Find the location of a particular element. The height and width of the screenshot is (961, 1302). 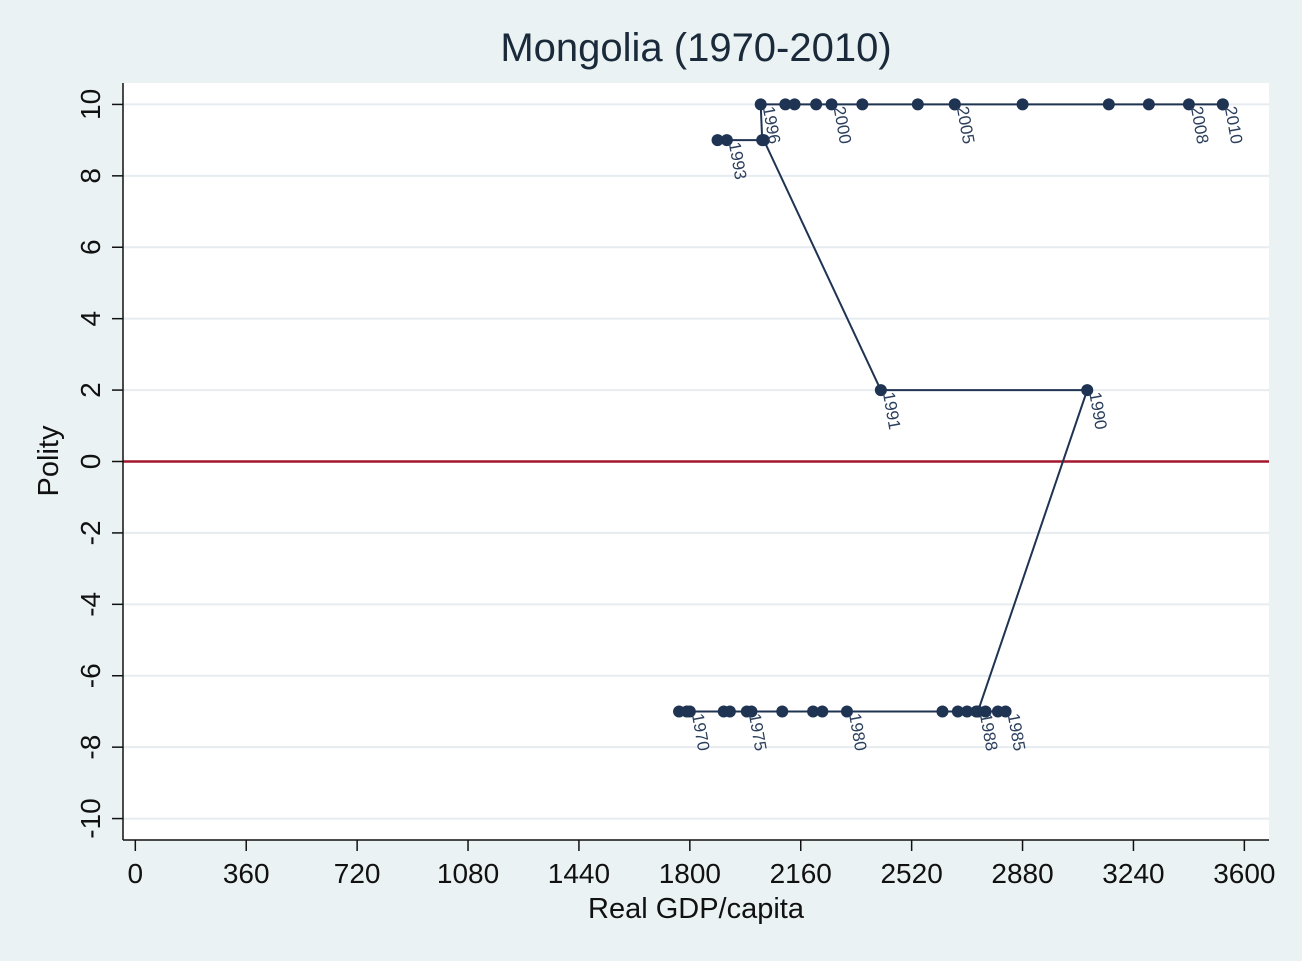

y-tick-label: 2 is located at coordinates (90, 390).